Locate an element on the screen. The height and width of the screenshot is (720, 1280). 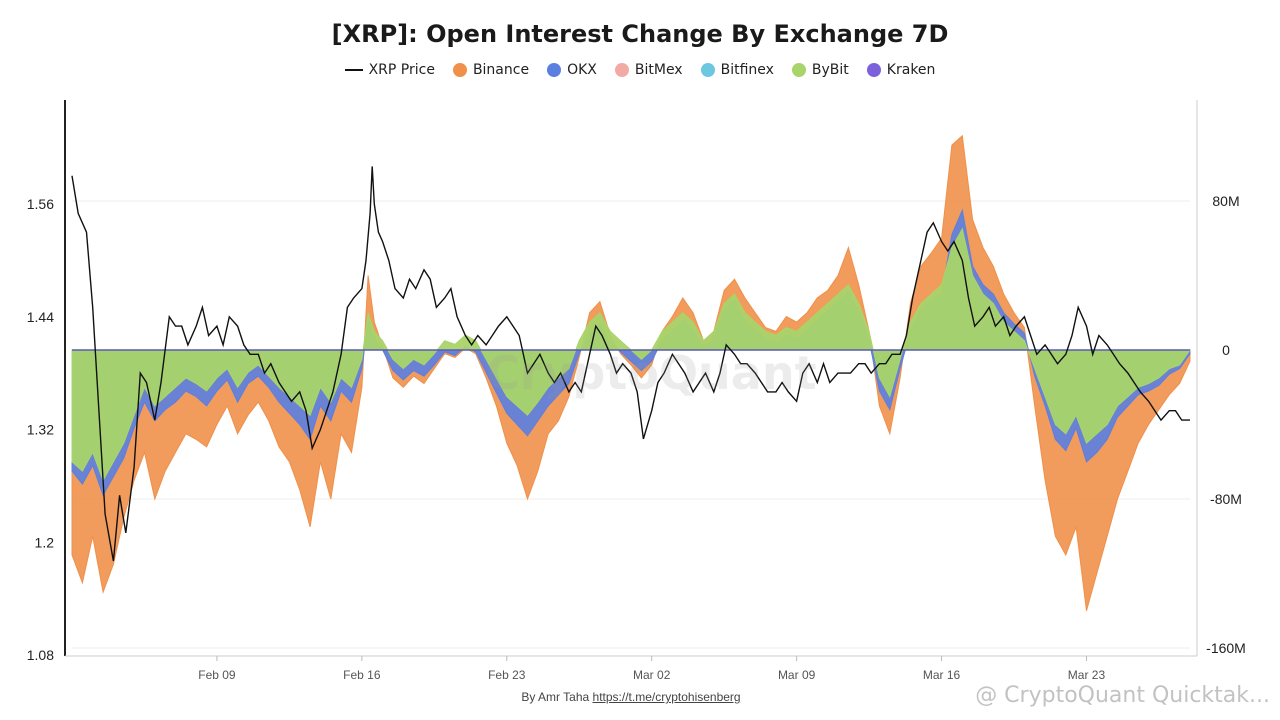
legend-item-bitmex: BitMex is located at coordinates (648, 70).